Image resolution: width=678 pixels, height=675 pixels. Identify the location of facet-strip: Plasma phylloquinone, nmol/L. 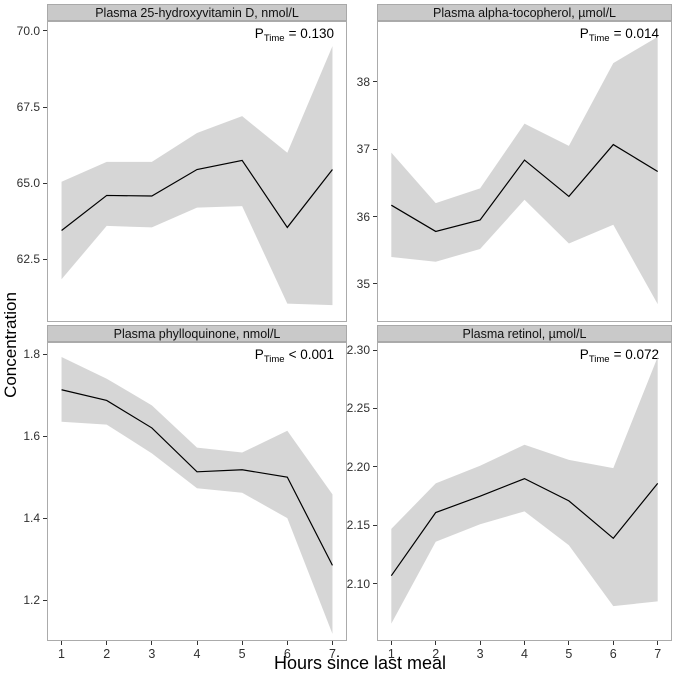
(197, 333).